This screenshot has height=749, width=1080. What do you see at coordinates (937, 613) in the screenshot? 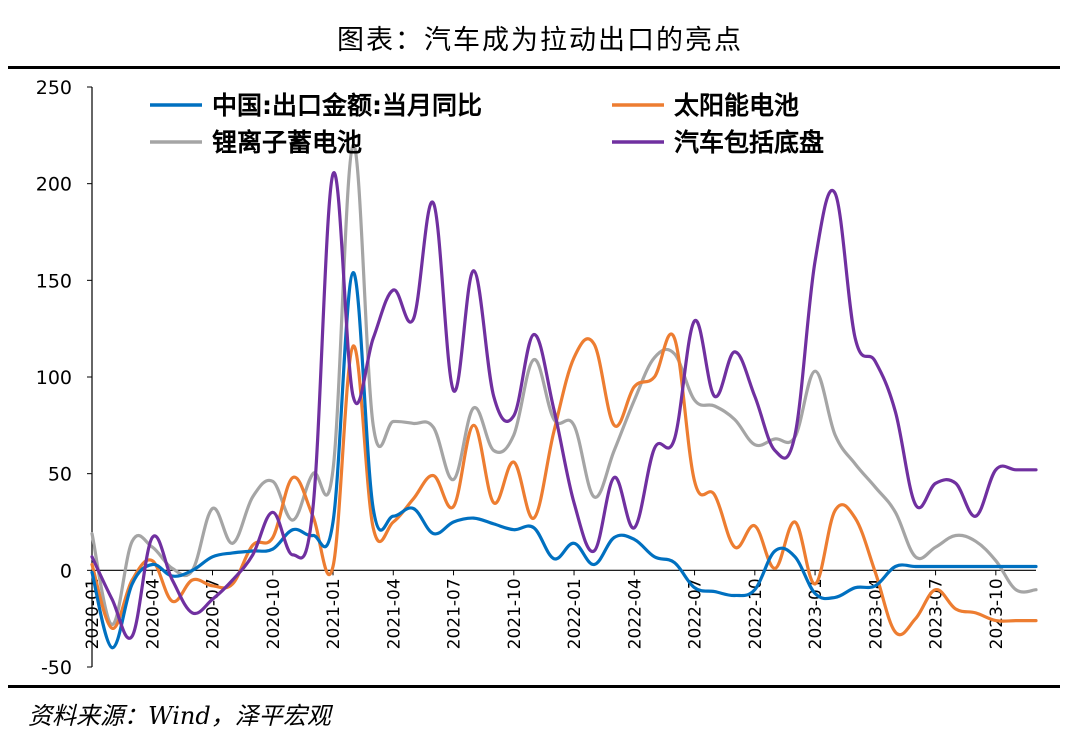
I see `x-tick-label: 2023-07` at bounding box center [937, 613].